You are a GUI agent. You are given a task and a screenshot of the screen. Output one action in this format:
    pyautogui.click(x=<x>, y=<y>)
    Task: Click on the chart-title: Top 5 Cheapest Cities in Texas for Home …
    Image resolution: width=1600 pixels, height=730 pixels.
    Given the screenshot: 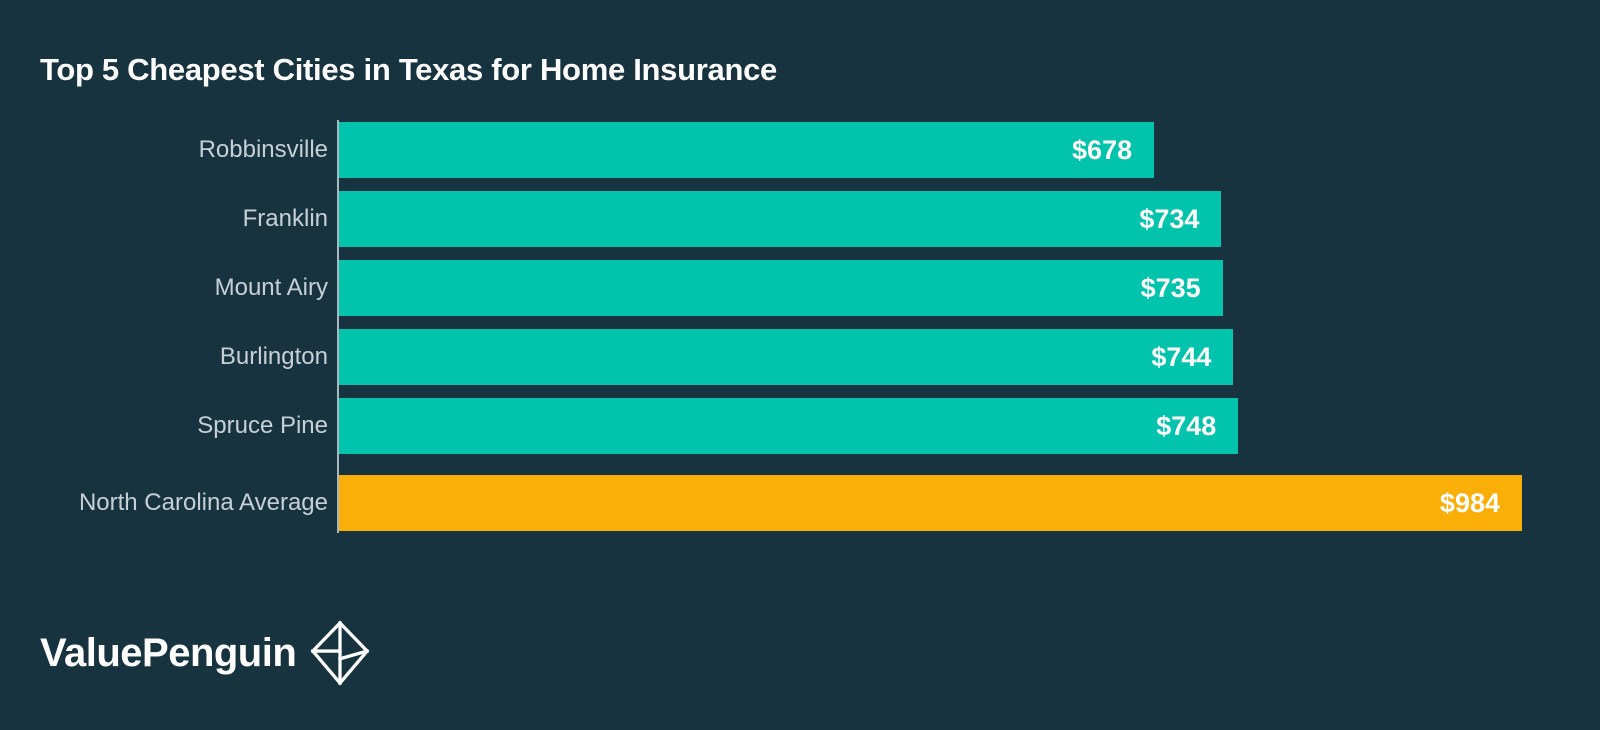 What is the action you would take?
    pyautogui.click(x=408, y=69)
    